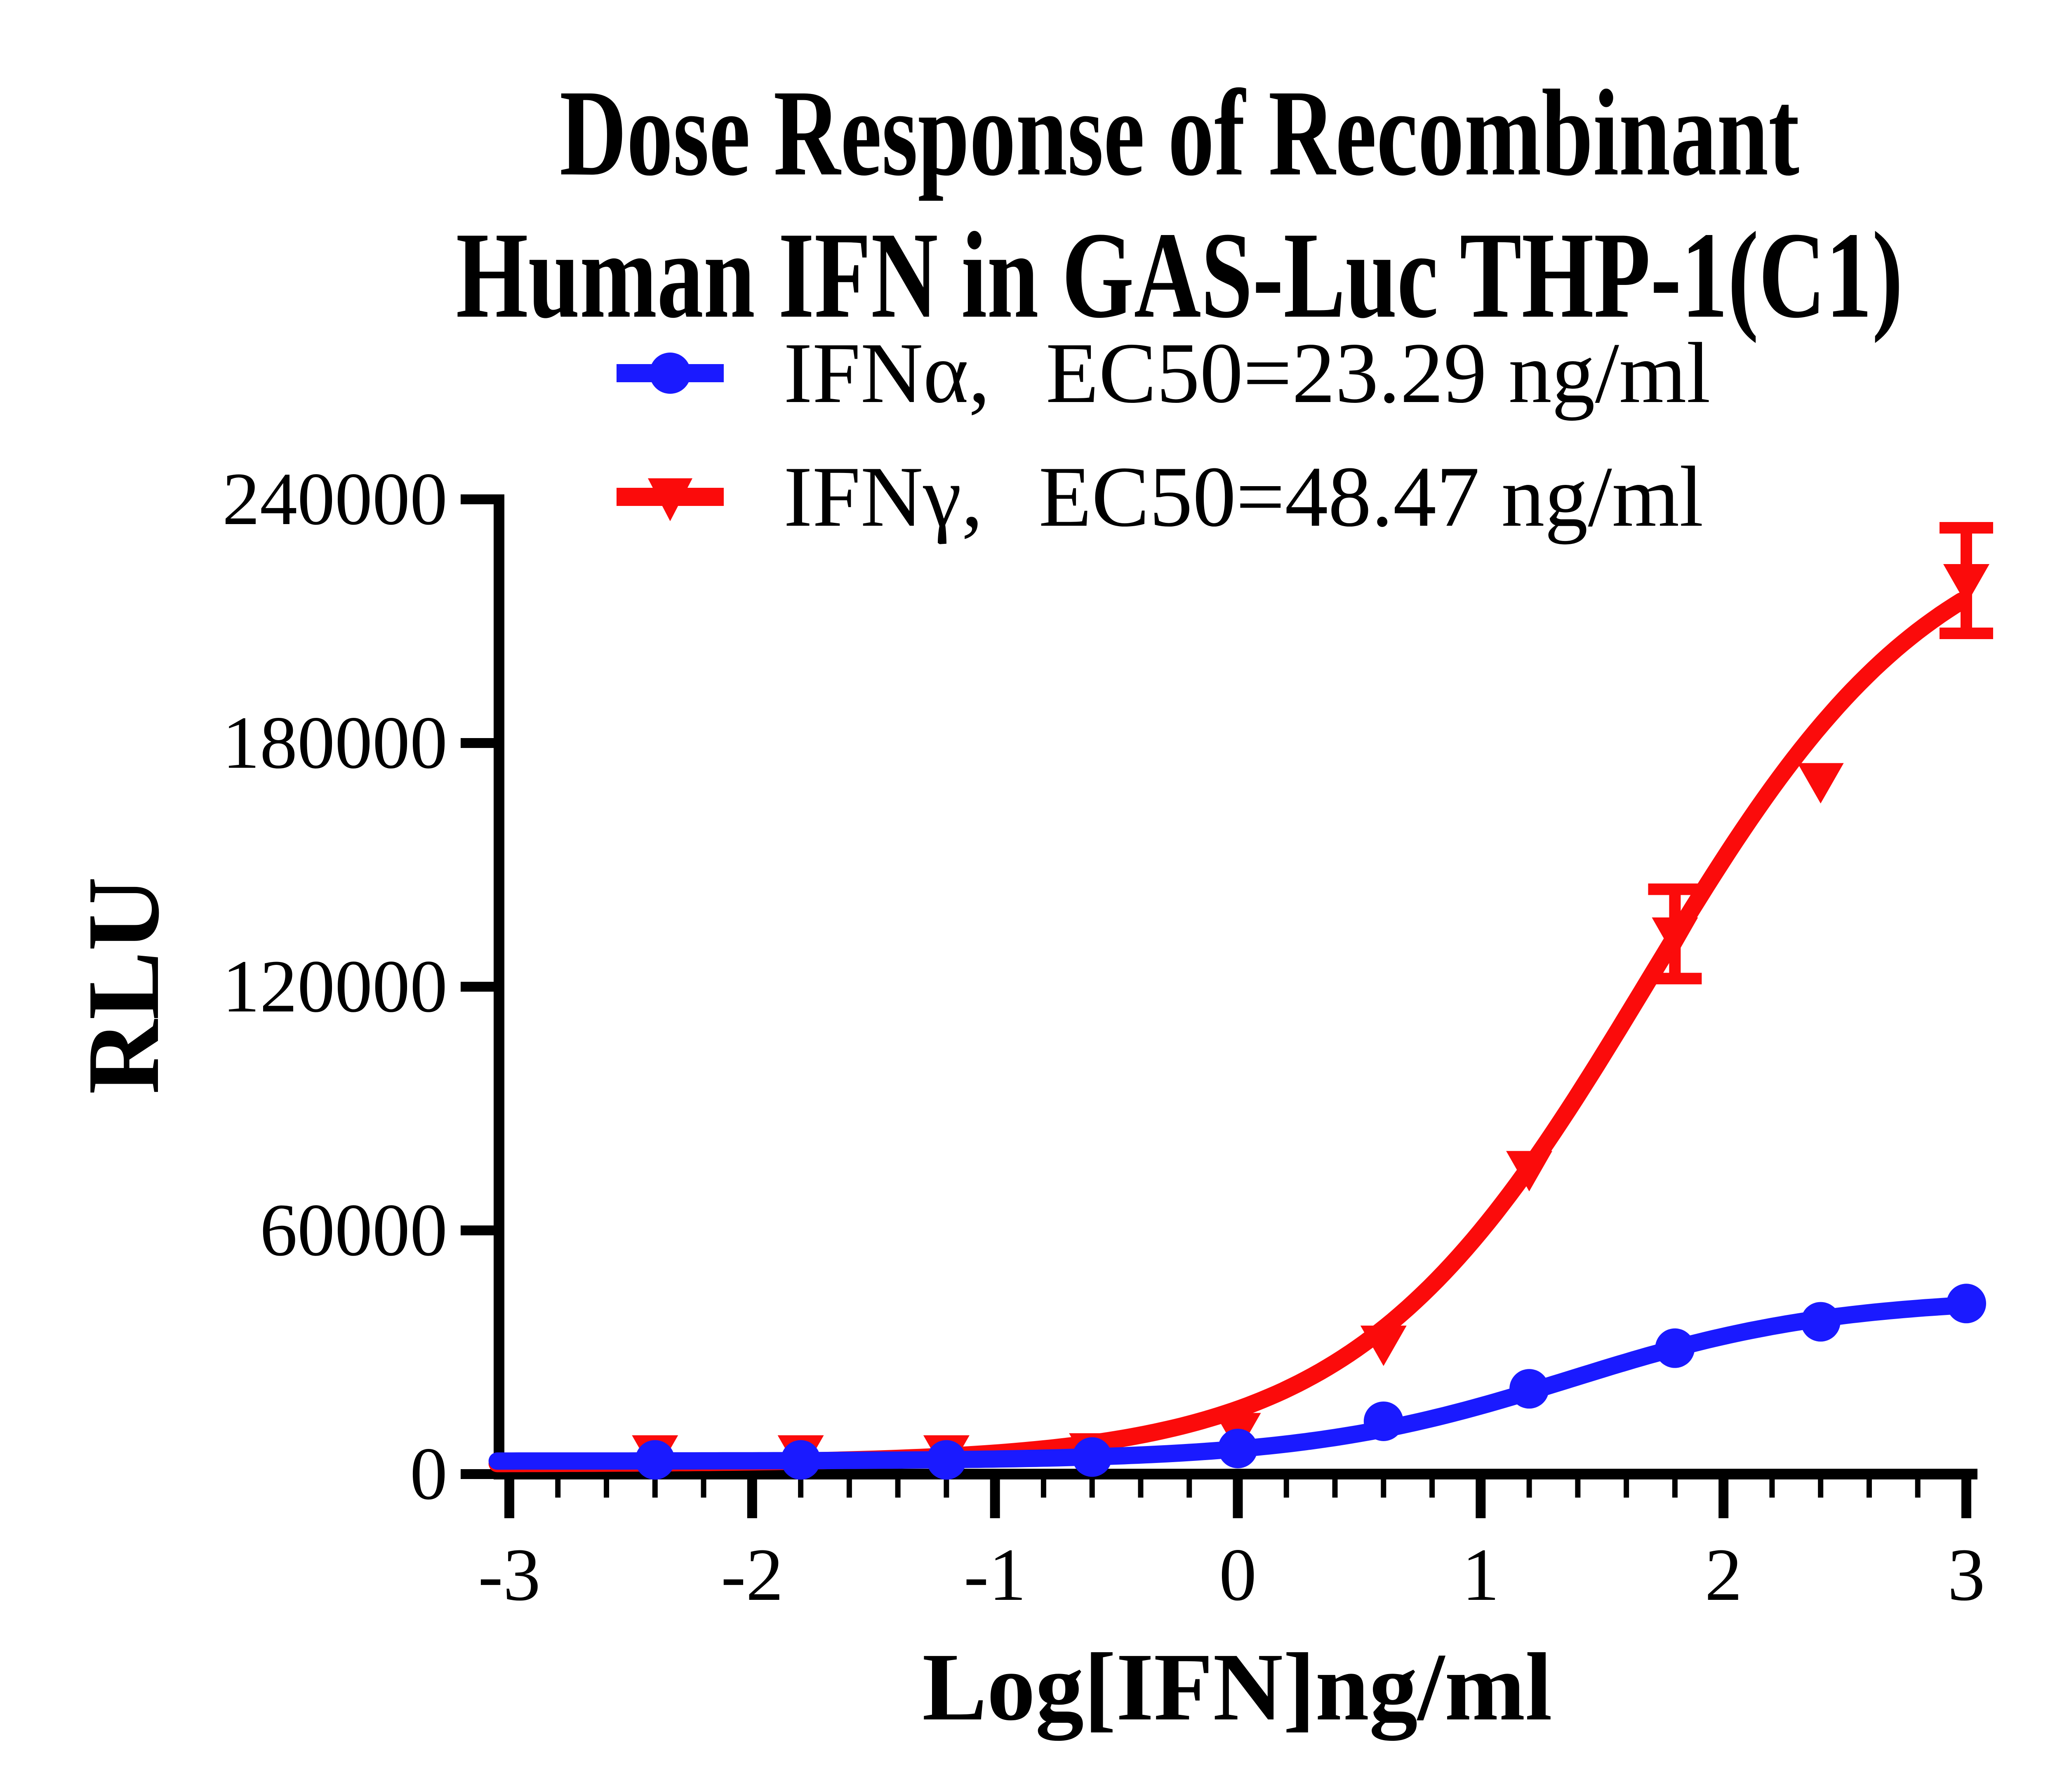 This screenshot has width=2062, height=1792. Describe the element at coordinates (334, 500) in the screenshot. I see `y-tick-label: 240000` at that location.